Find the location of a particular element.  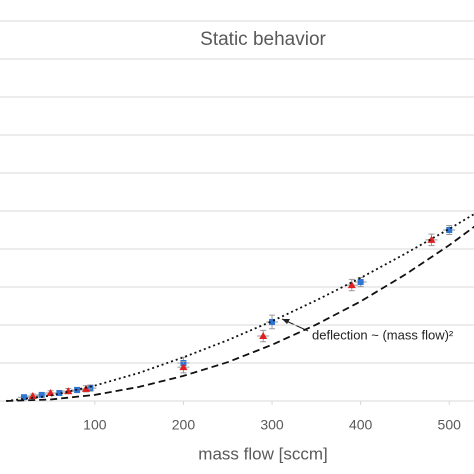

chart-title: Static behavior is located at coordinates (263, 39).